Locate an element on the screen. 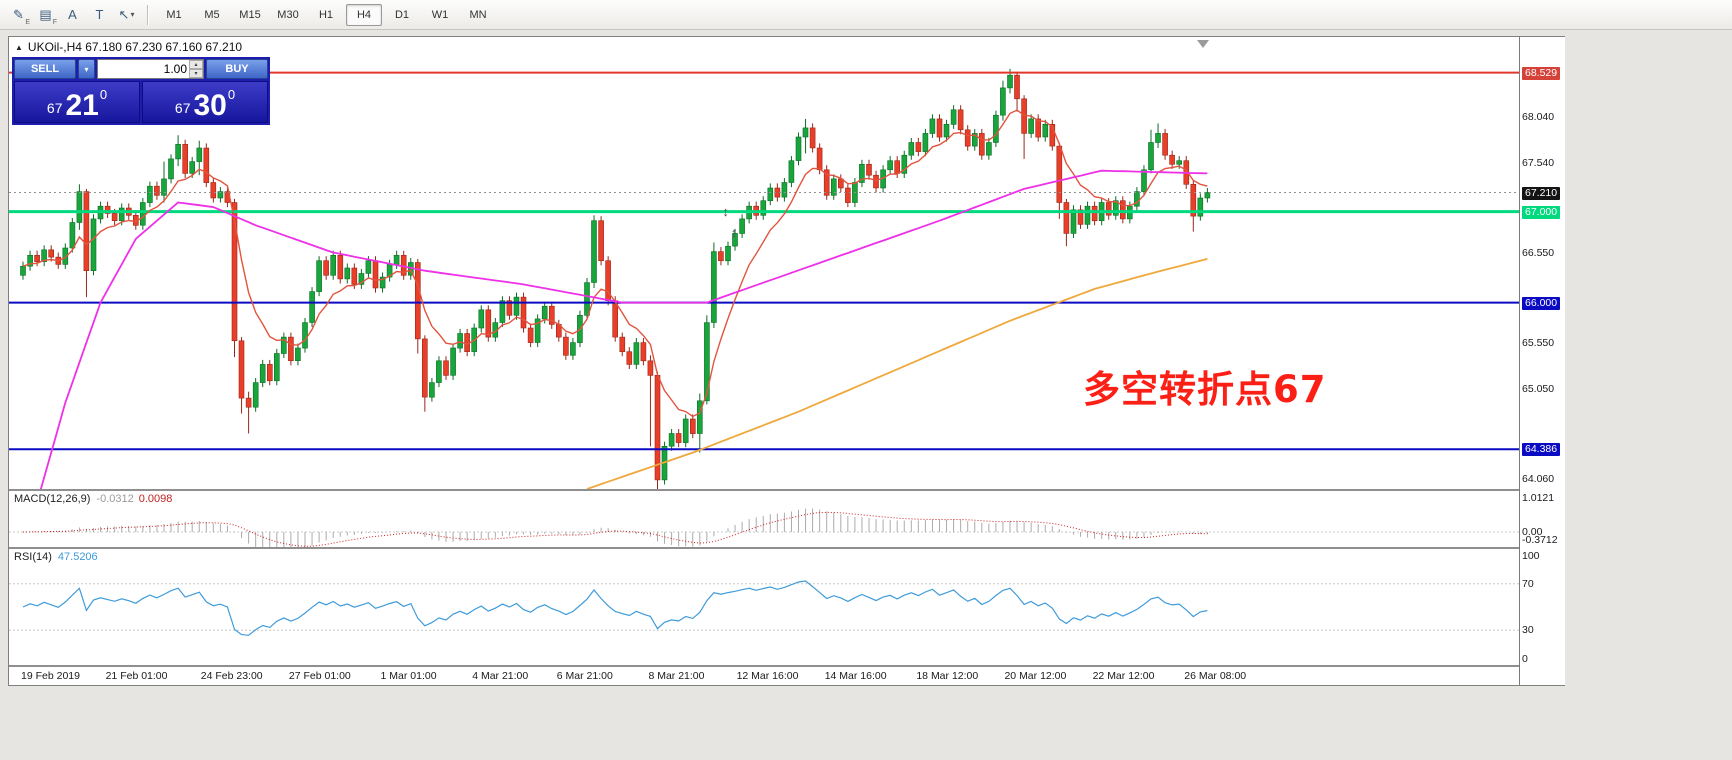 This screenshot has height=760, width=1732. time-tick-label: 18 Mar 12:00 is located at coordinates (947, 676).